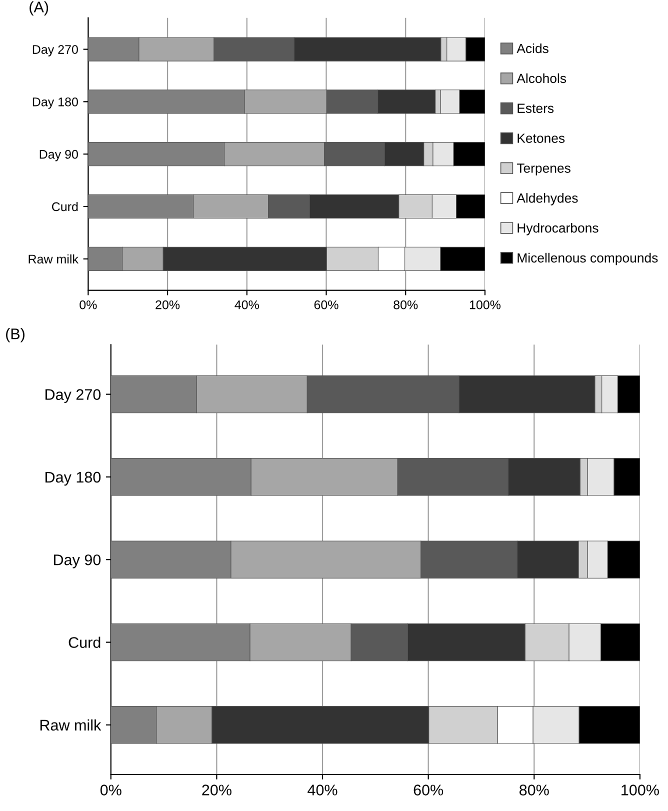  Describe the element at coordinates (558, 229) in the screenshot. I see `legend-label: Hydrocarbons` at that location.